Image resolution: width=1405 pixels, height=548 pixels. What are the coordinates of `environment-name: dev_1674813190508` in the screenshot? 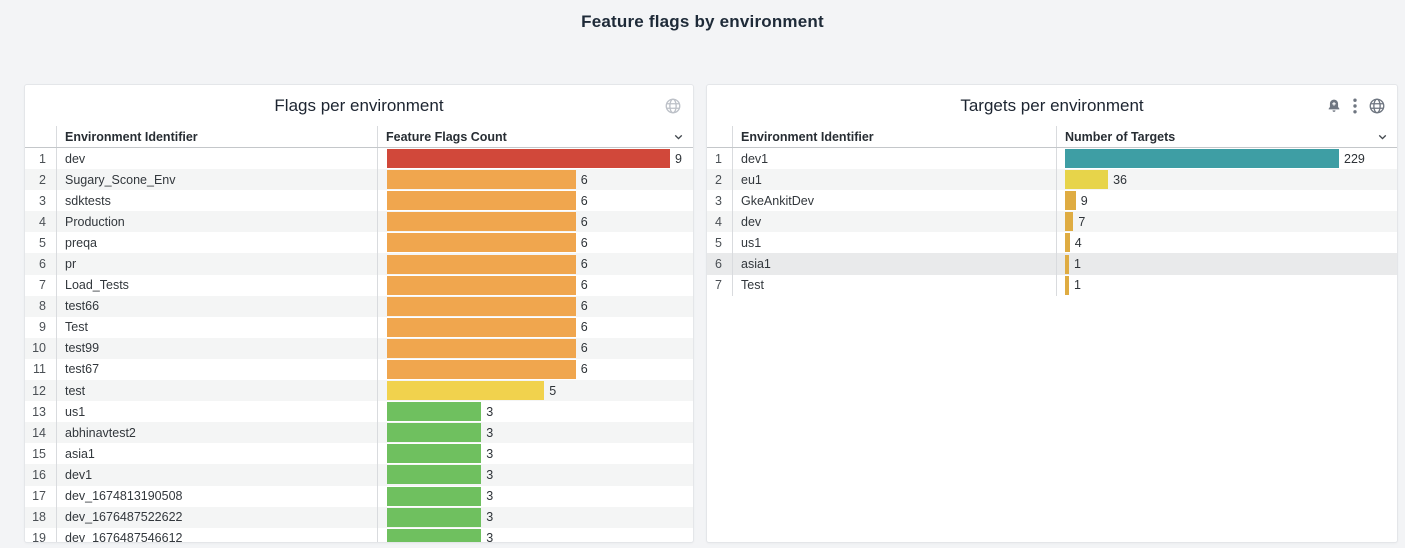 It's located at (216, 496).